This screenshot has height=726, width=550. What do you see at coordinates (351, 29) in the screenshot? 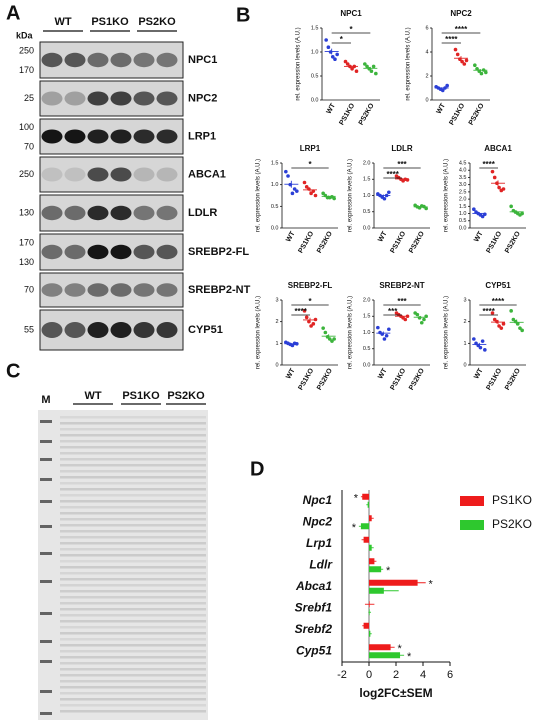
I see `significance-label: *` at bounding box center [351, 29].